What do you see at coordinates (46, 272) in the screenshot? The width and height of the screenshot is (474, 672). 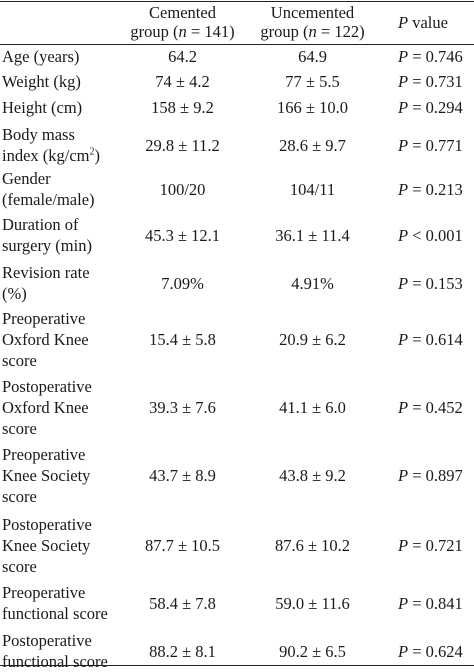 I see `row-label-line: Revision rate` at bounding box center [46, 272].